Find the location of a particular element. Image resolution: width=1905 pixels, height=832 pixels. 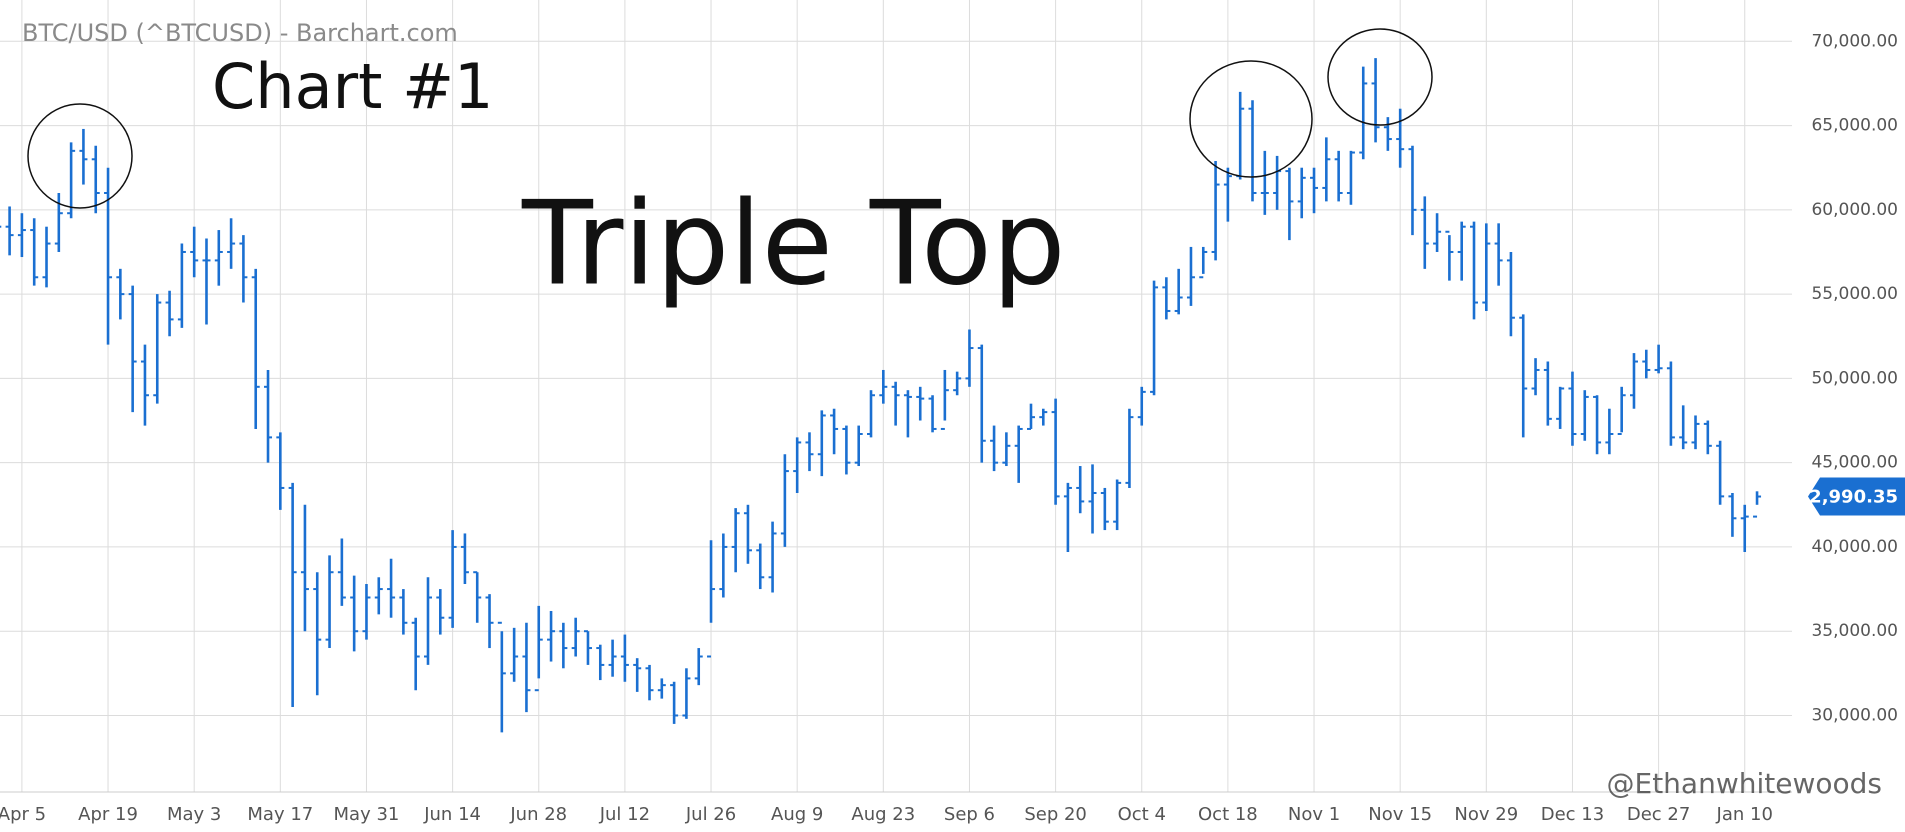

x-tick-label: Jul 26 is located at coordinates (710, 814).